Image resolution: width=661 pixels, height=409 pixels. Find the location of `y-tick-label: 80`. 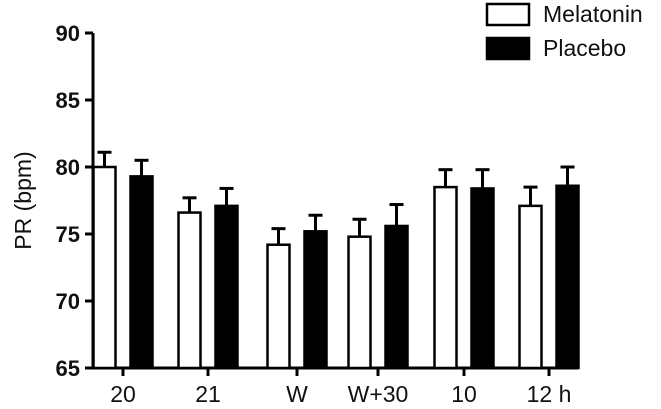

y-tick-label: 80 is located at coordinates (68, 167).